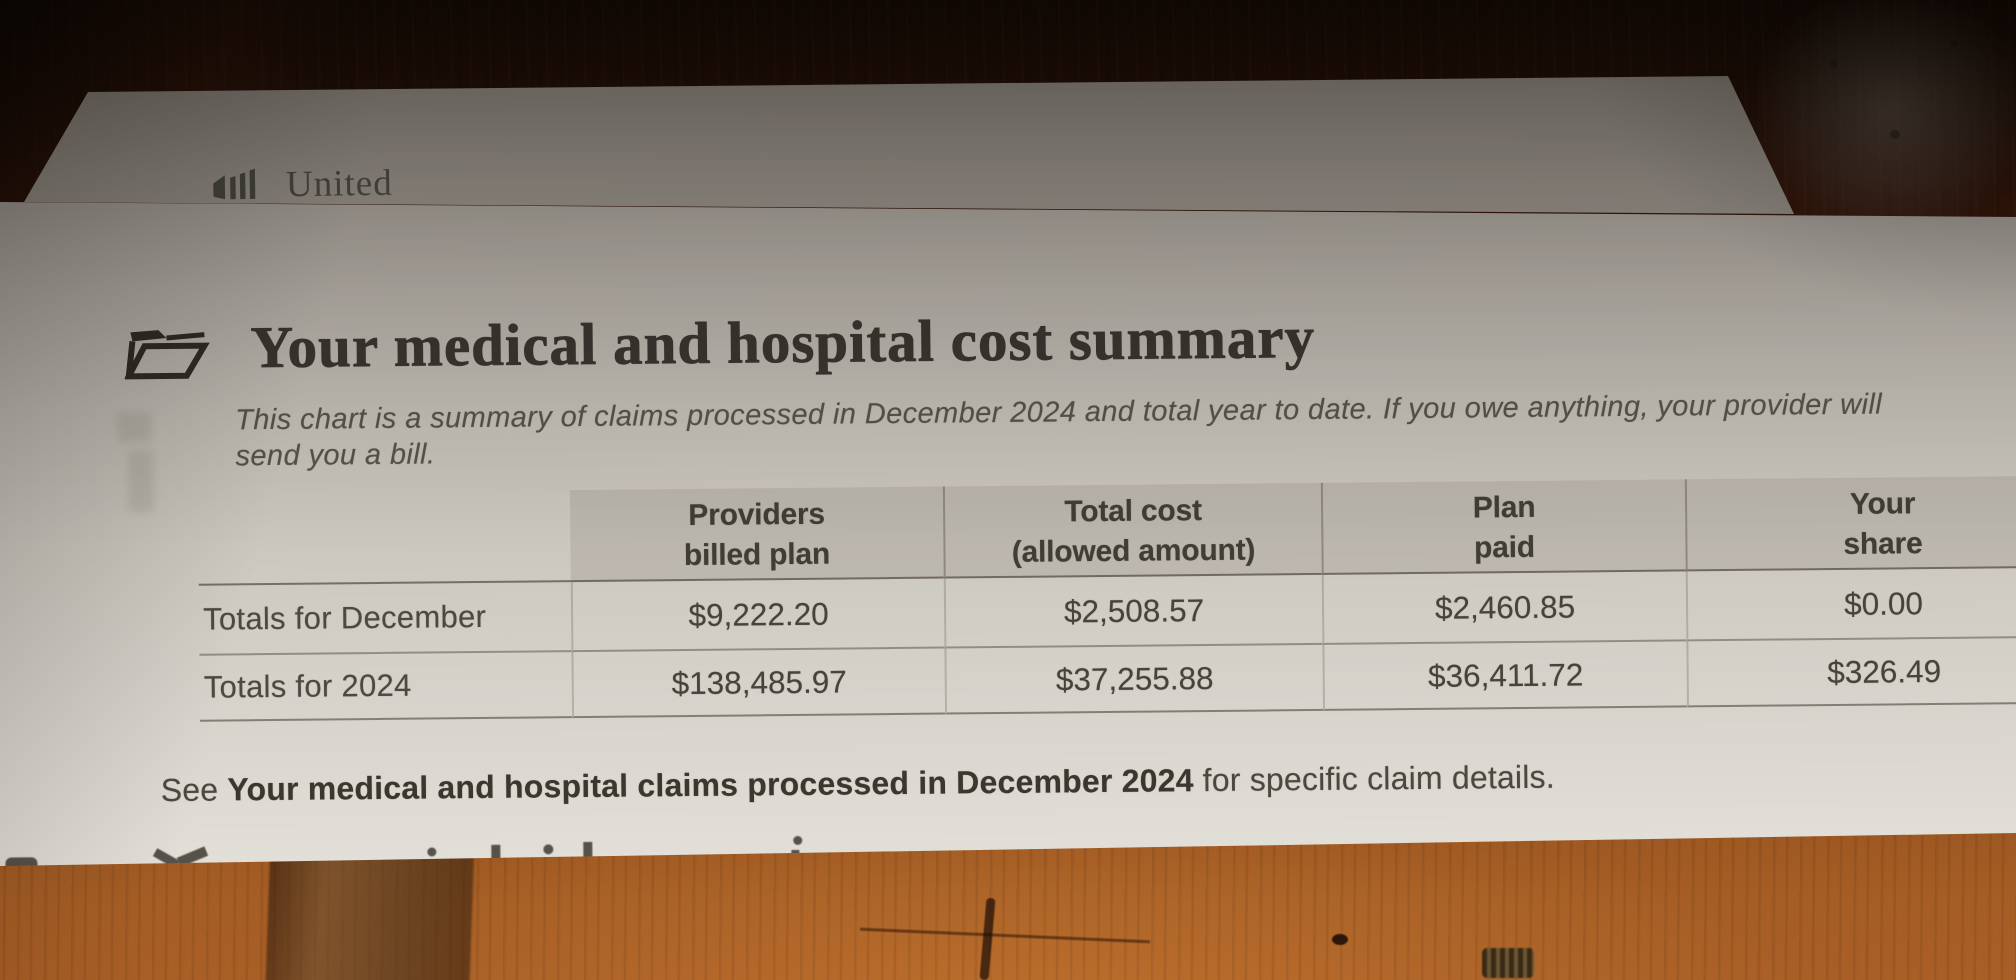  I want to click on cell-2024-plan-paid: $36,411.72, so click(1505, 676).